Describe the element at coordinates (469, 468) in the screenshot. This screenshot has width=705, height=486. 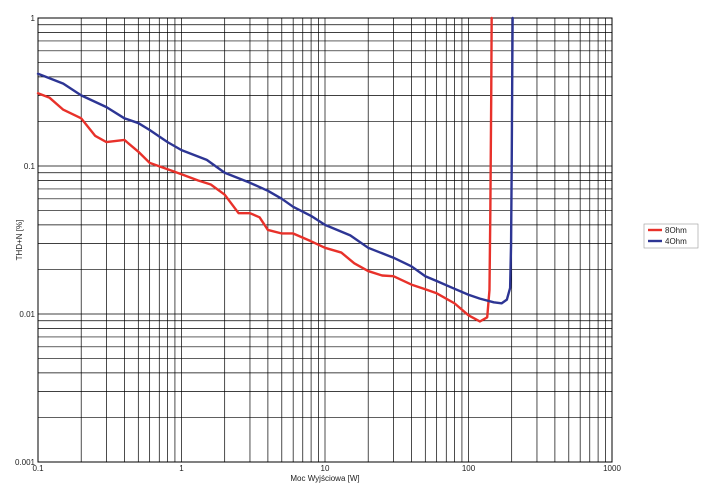
I see `x-tick-label: 100` at that location.